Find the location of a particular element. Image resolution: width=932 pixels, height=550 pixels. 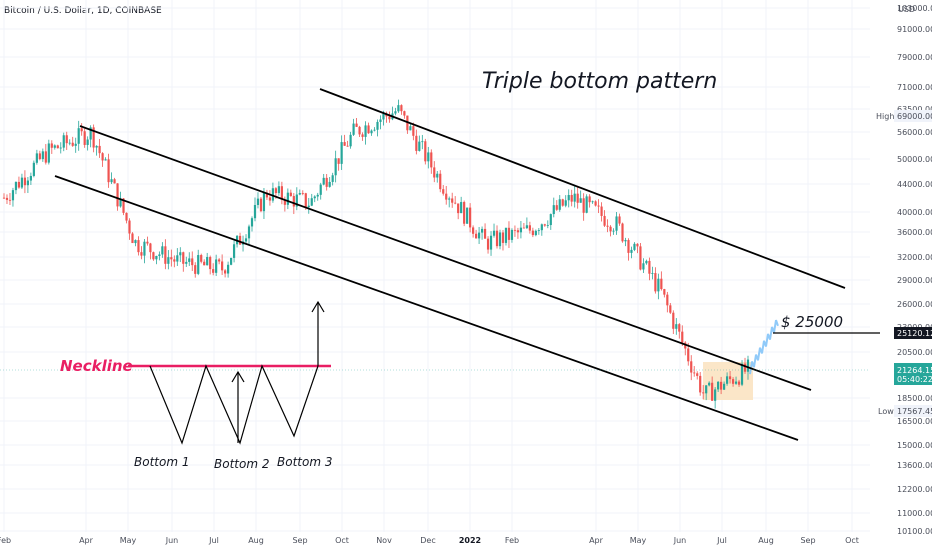

price-tick-label: 44000.00 is located at coordinates (914, 184).